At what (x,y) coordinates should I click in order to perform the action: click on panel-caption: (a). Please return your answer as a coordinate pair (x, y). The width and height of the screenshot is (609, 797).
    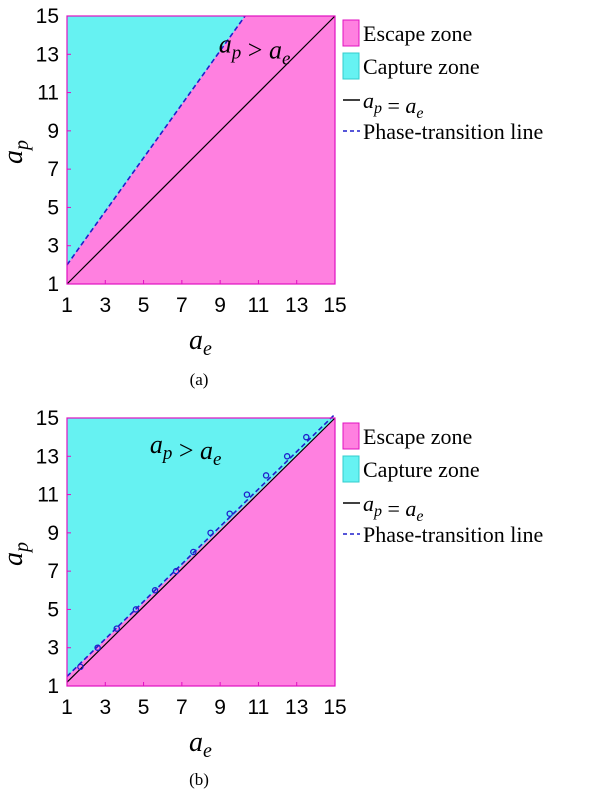
    Looking at the image, I should click on (199, 379).